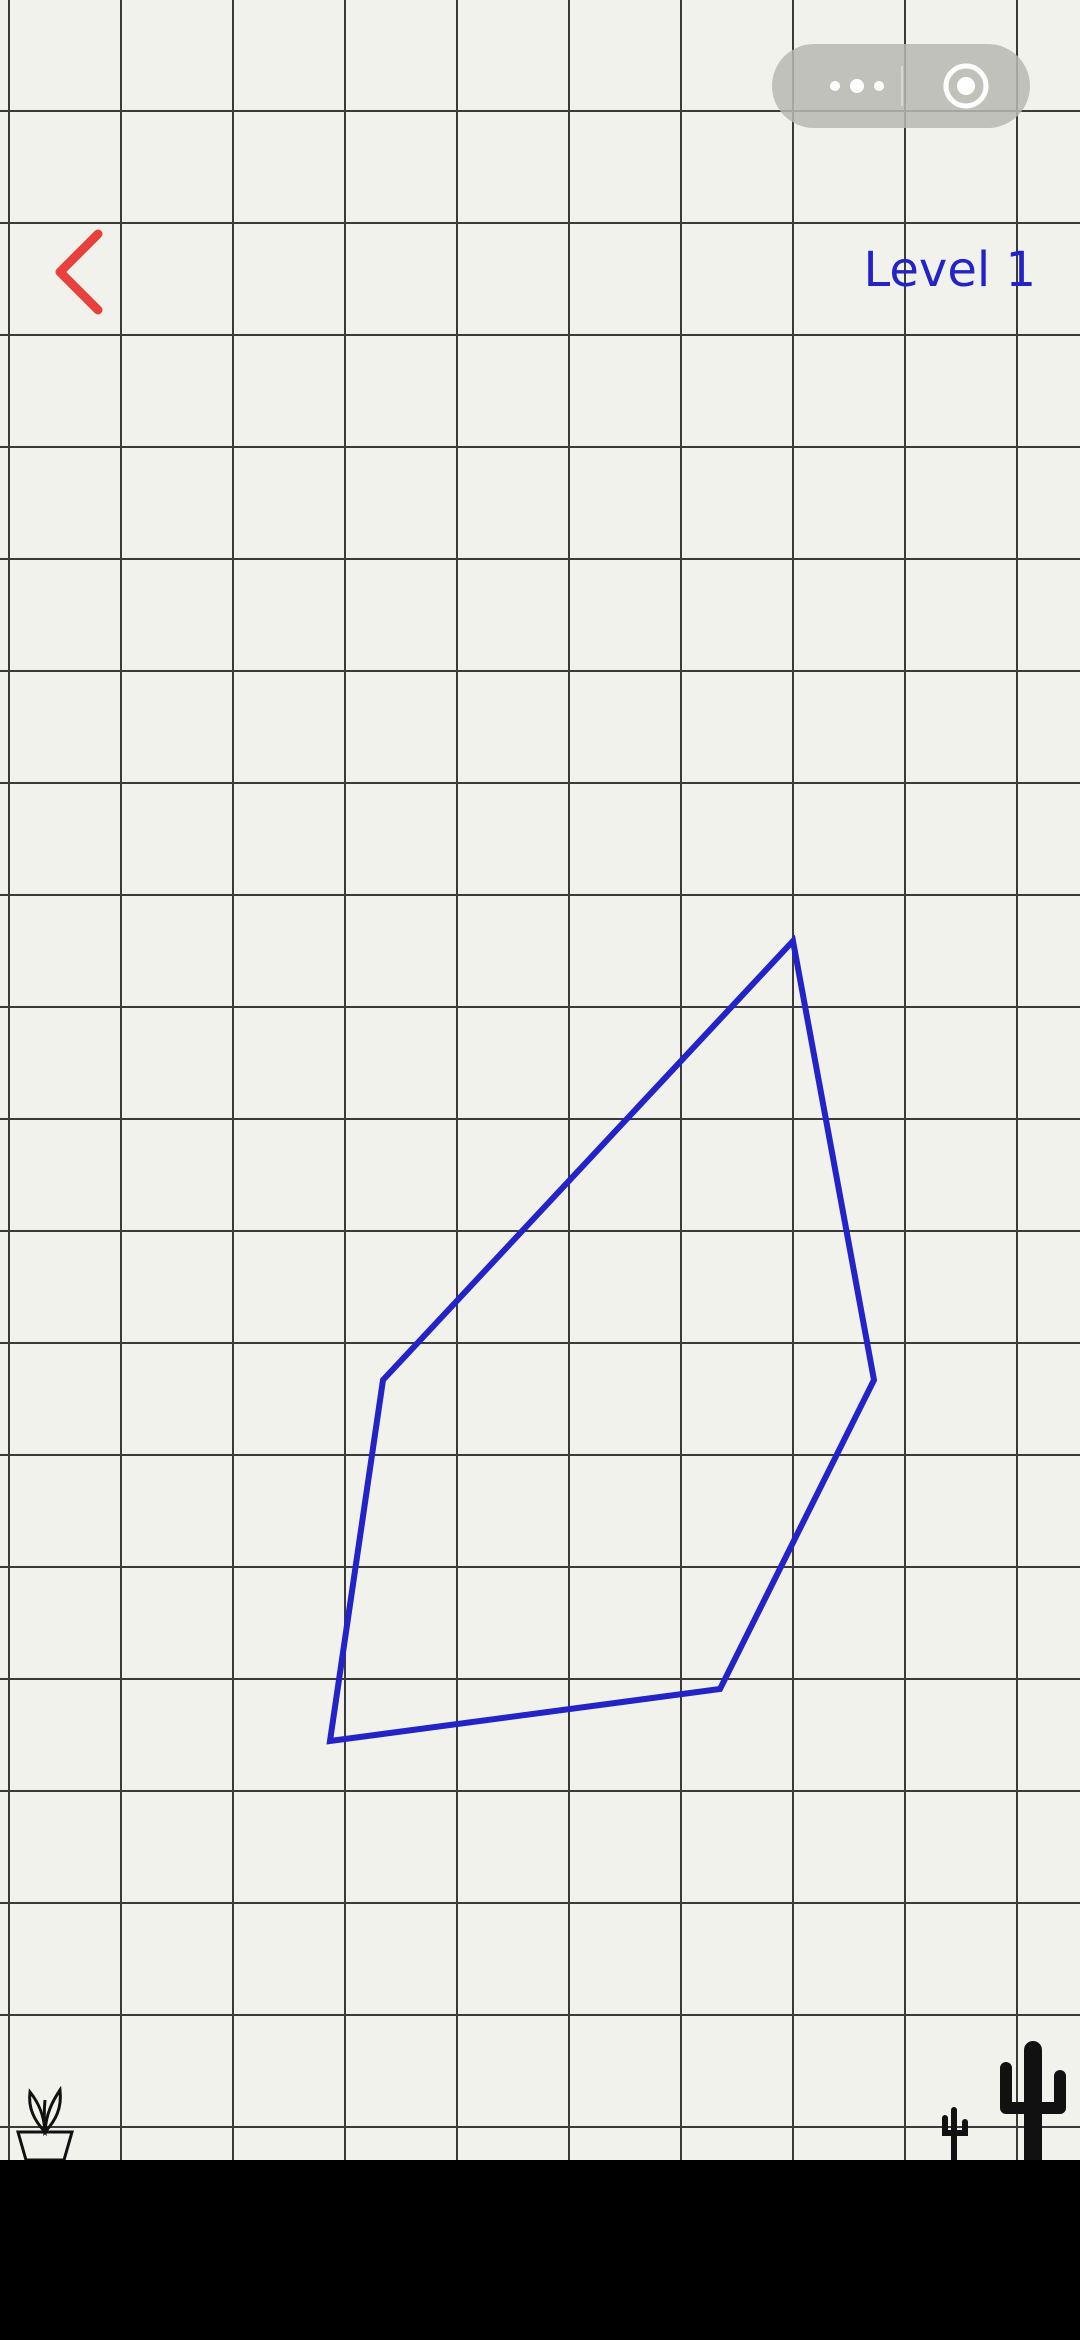 This screenshot has height=2340, width=1080. I want to click on chevron-left-icon, so click(79, 272).